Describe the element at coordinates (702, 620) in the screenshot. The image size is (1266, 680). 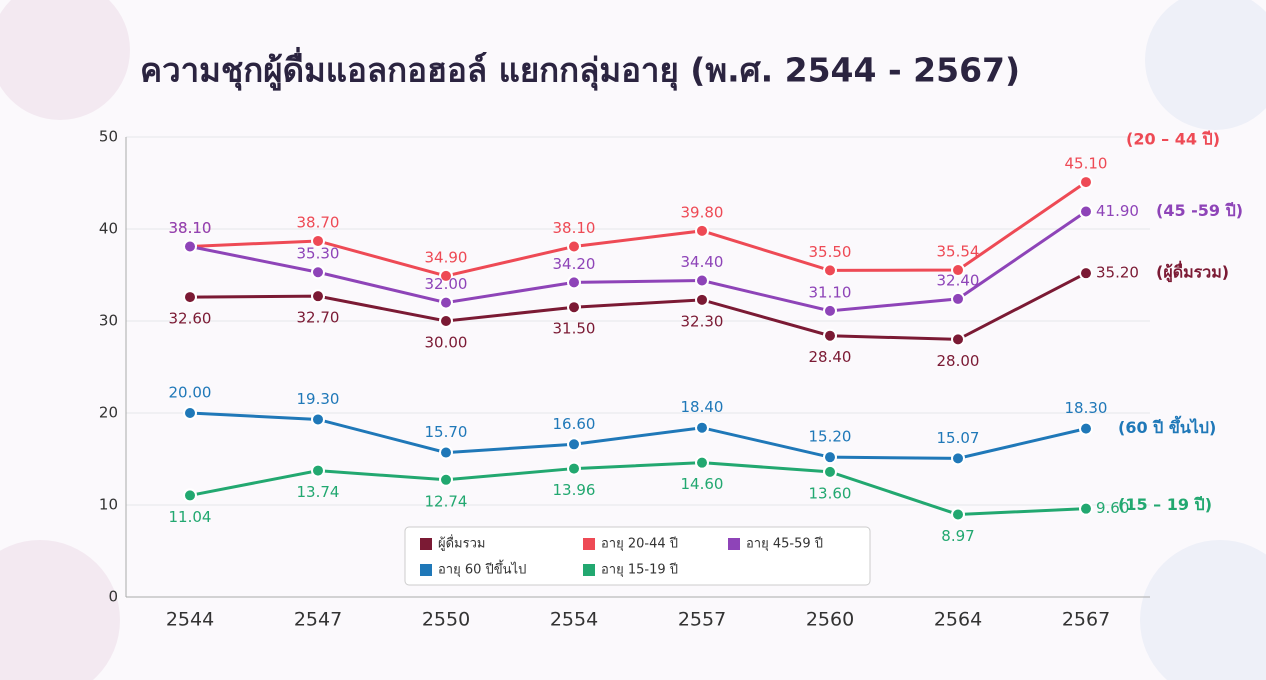
I see `x-tick-label: 2557` at that location.